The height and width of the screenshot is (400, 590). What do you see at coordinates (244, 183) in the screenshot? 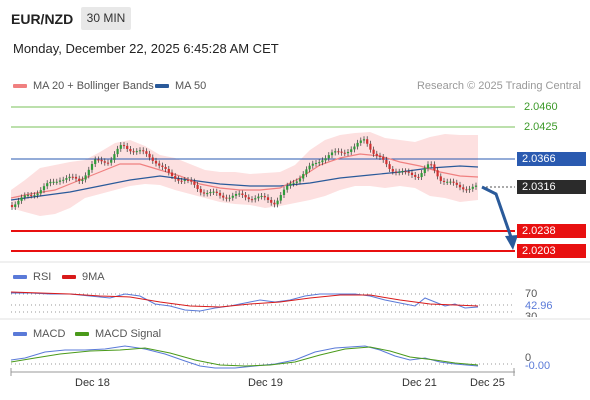
I see `ma50-line` at bounding box center [244, 183].